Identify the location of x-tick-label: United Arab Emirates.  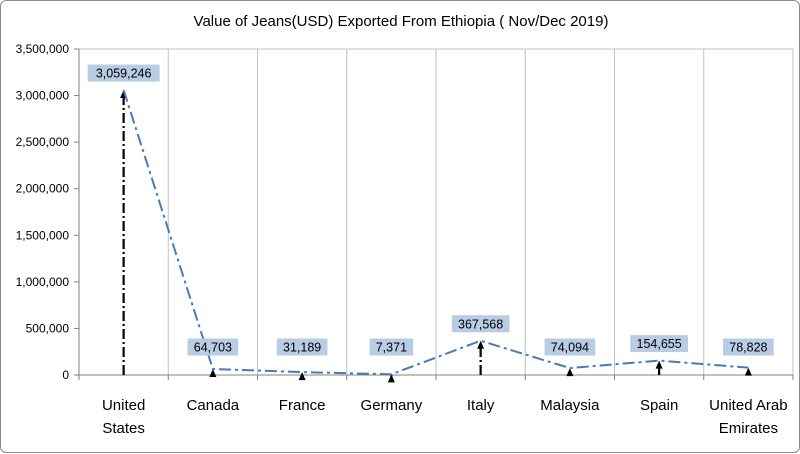
(748, 417).